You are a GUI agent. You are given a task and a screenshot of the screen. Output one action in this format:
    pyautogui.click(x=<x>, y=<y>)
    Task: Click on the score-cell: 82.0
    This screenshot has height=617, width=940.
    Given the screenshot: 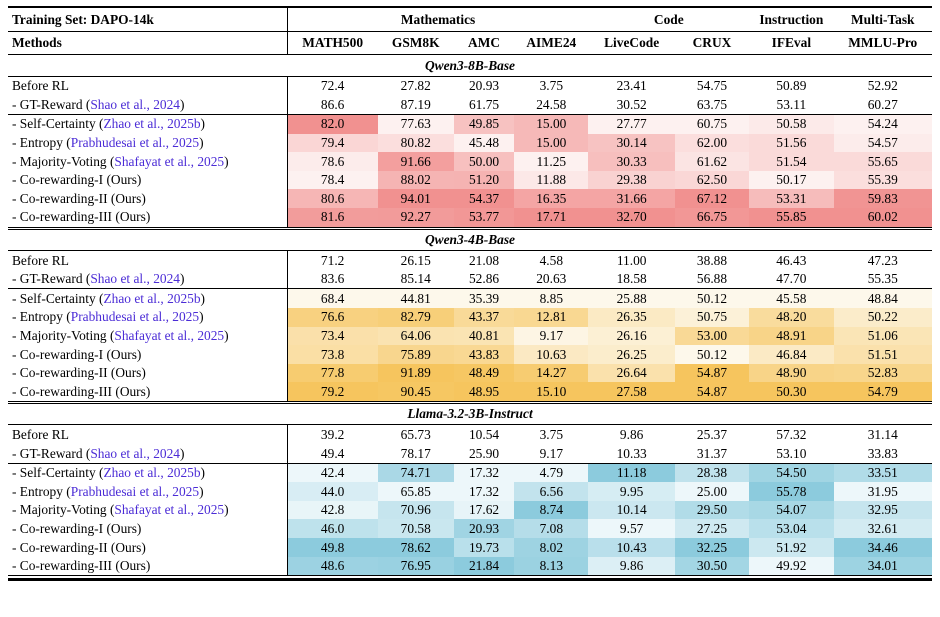 What is the action you would take?
    pyautogui.click(x=332, y=124)
    